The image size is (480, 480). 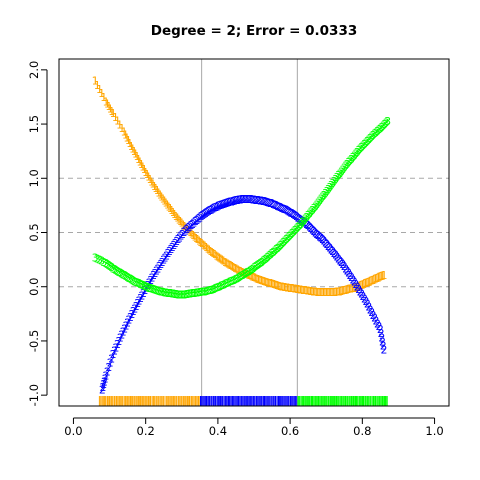 I want to click on y-tick-label: 2.0, so click(x=34, y=70).